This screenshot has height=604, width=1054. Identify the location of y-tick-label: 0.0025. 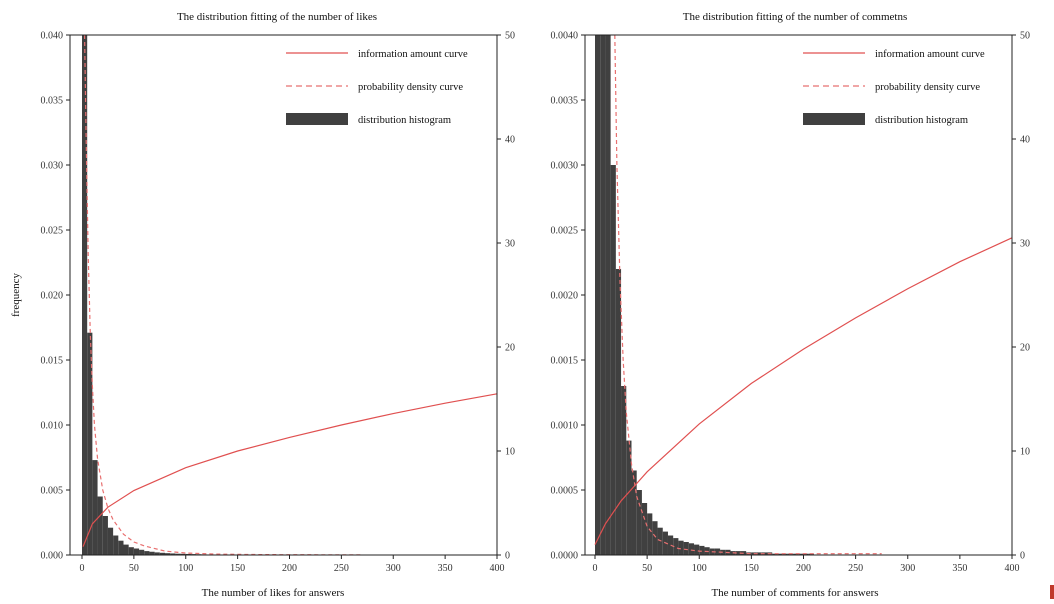
(565, 231).